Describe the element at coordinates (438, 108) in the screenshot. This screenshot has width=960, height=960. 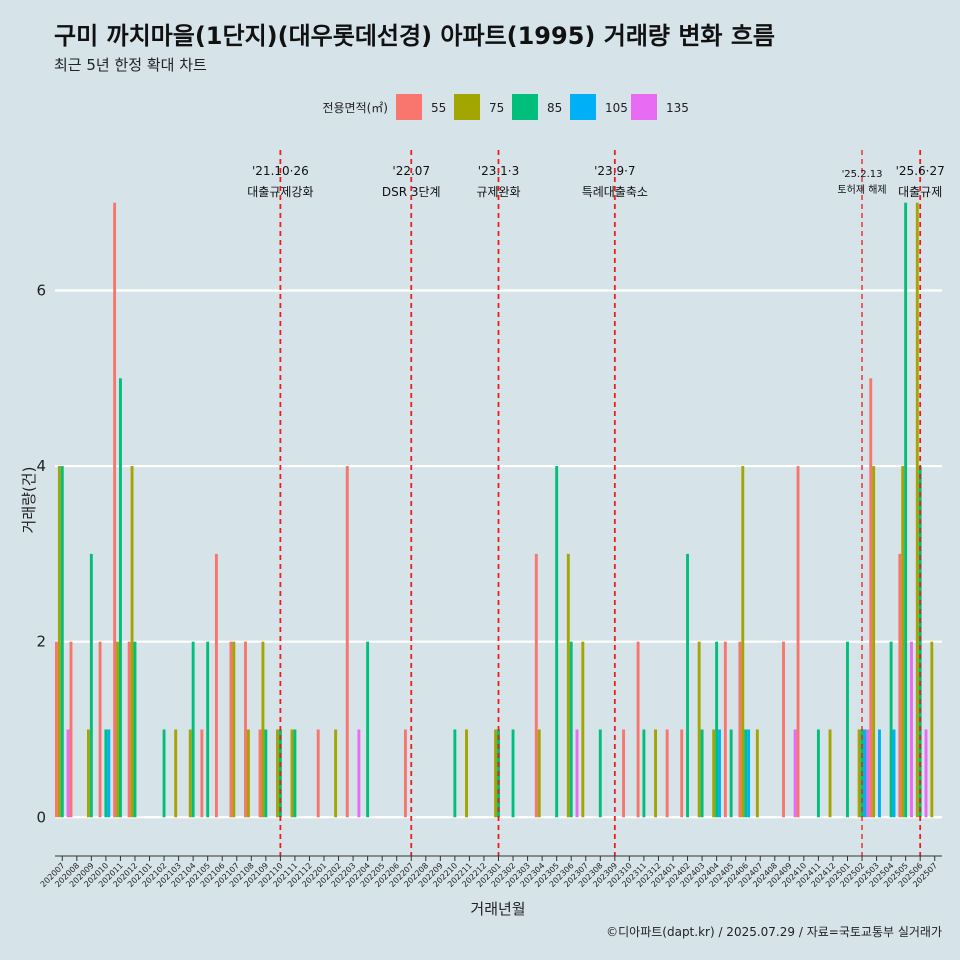
I see `legend-label: 55` at that location.